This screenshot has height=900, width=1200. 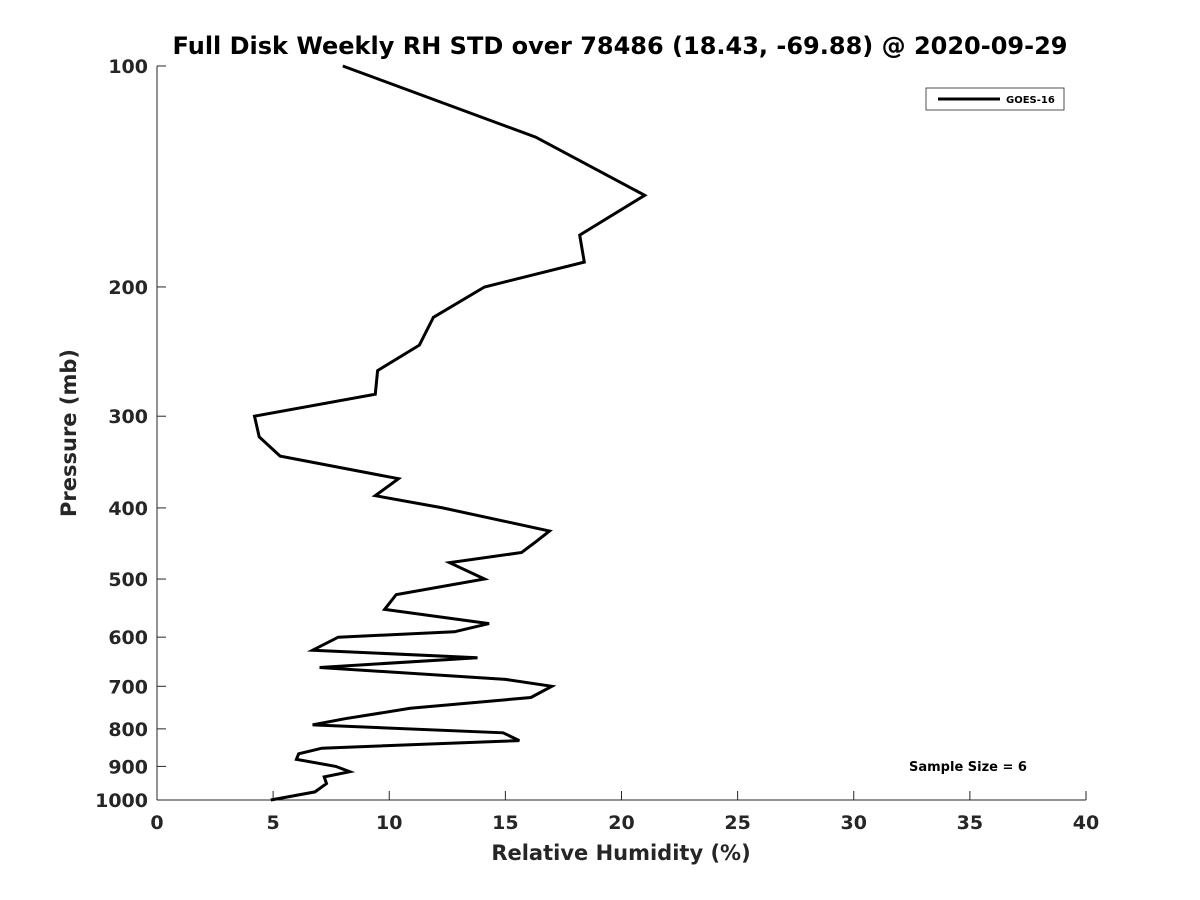 What do you see at coordinates (1030, 100) in the screenshot?
I see `legend-label: GOES-16` at bounding box center [1030, 100].